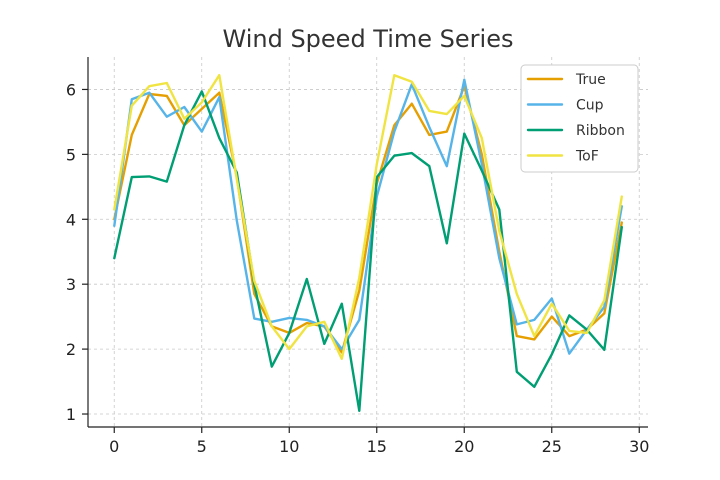 This screenshot has width=720, height=480. I want to click on x-axis-ticks: 0 5 10 15 20 25 30, so click(379, 441).